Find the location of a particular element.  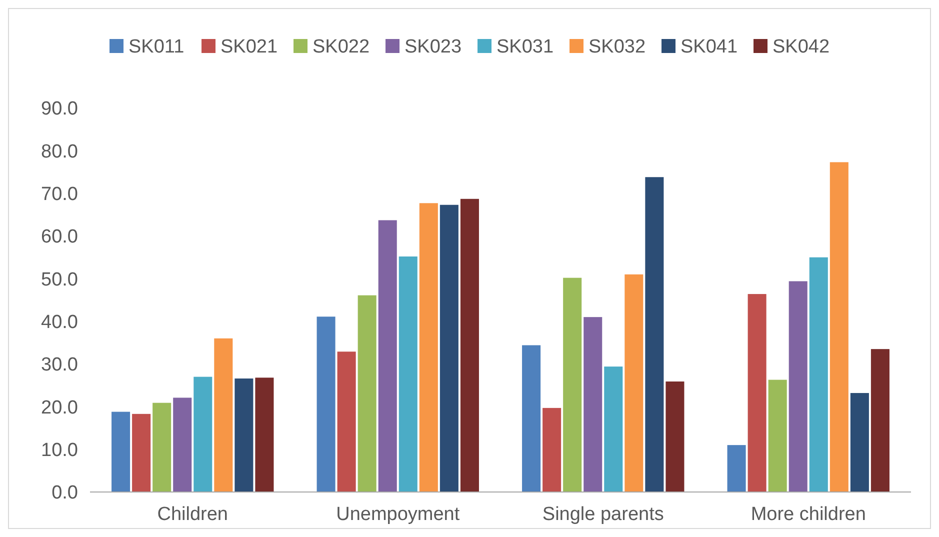

x-tick-label: Unempoyment is located at coordinates (398, 514).